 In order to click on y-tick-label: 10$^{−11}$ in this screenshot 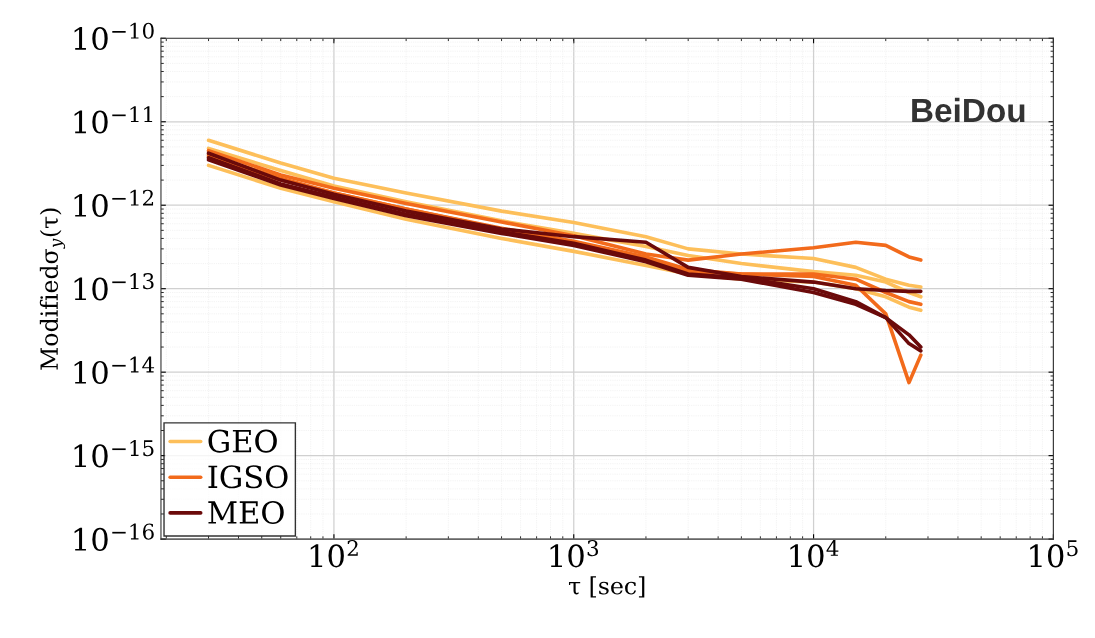, I will do `click(113, 120)`.